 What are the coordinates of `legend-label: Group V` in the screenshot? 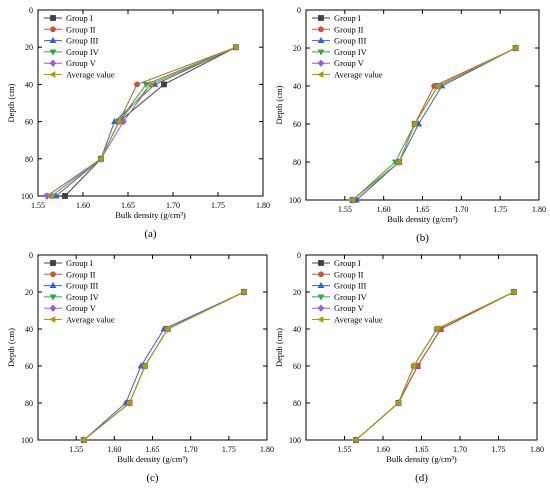 It's located at (81, 63).